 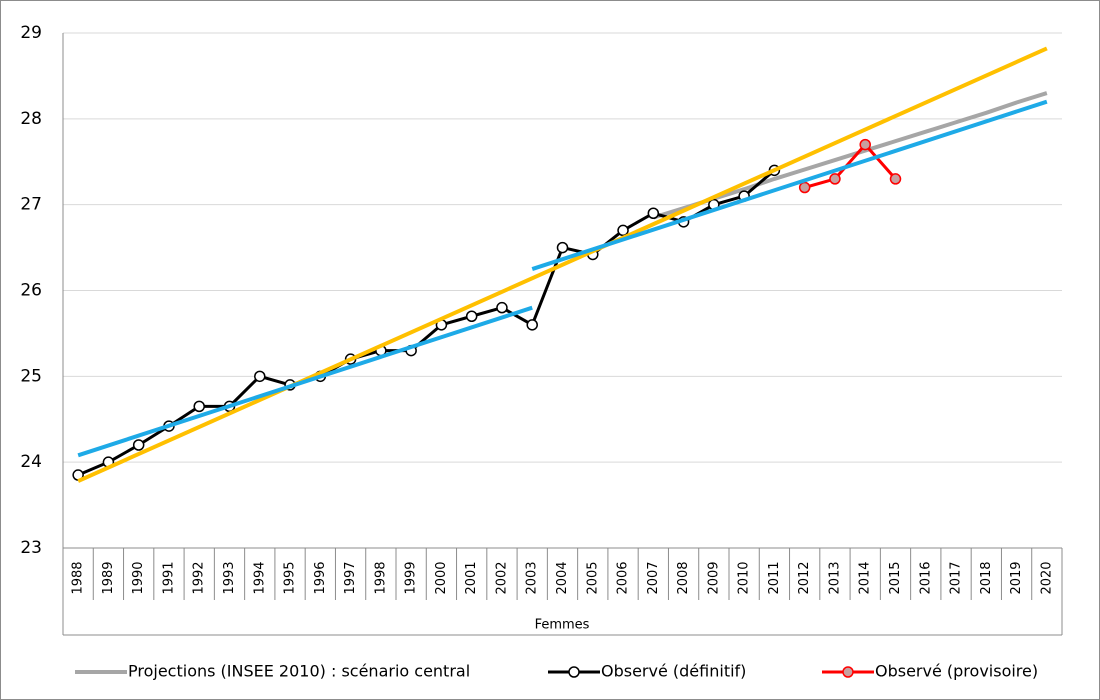 I want to click on x-tick-label: 2010, so click(x=744, y=577).